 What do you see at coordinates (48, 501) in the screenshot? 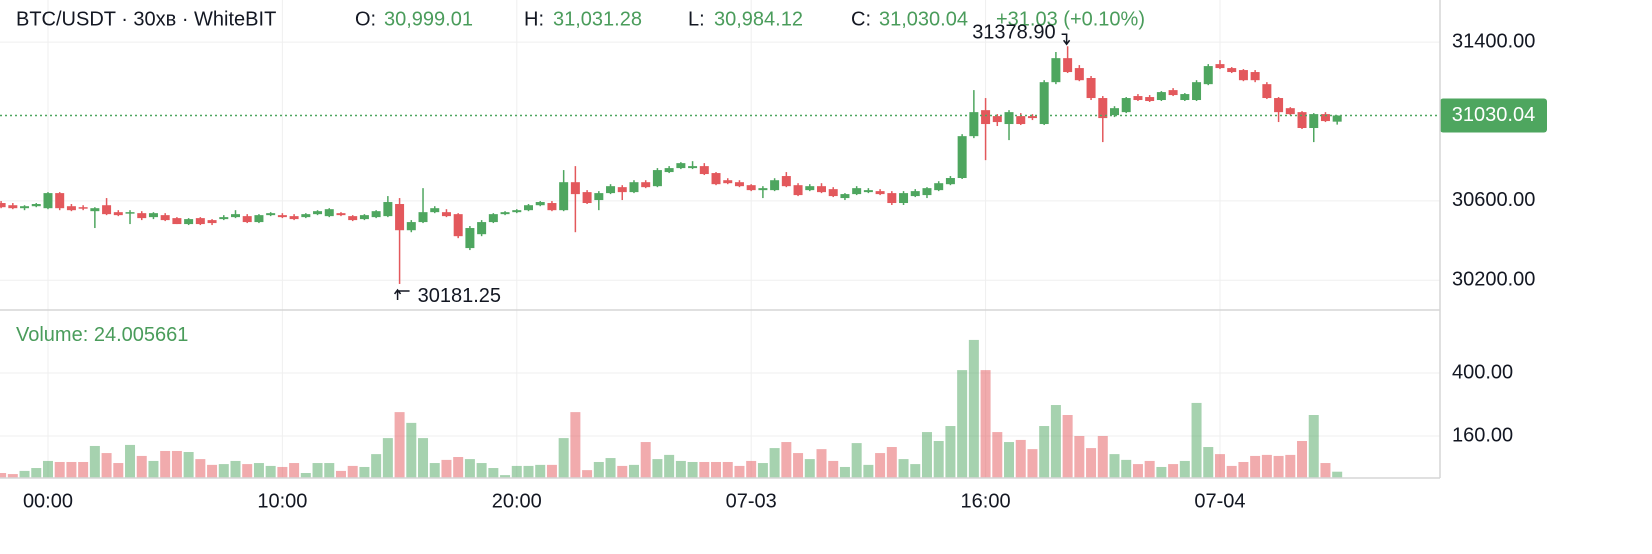
I see `x-tick-label: 00:00` at bounding box center [48, 501].